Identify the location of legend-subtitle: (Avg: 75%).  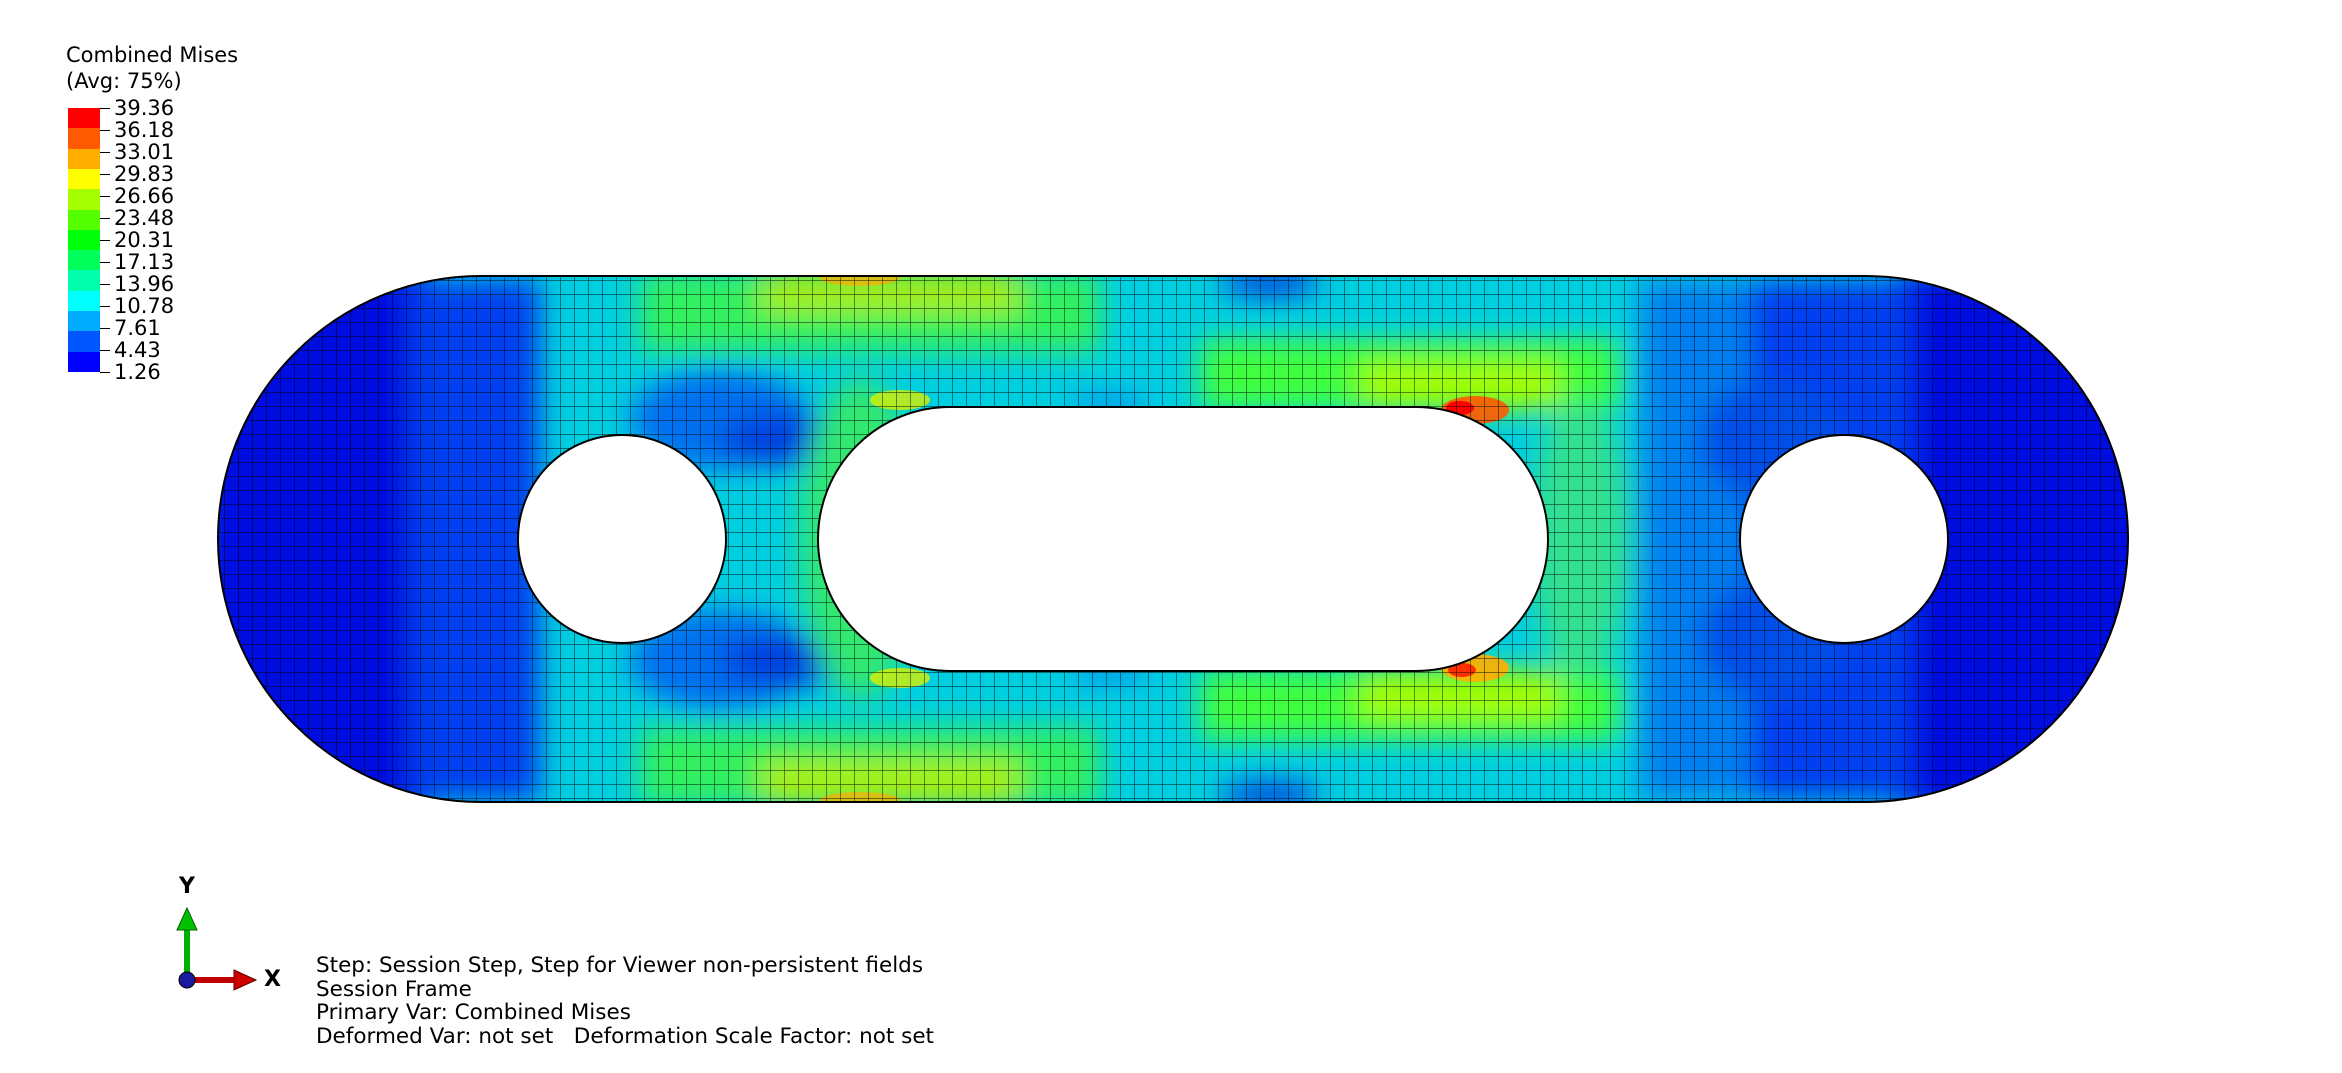
(124, 81).